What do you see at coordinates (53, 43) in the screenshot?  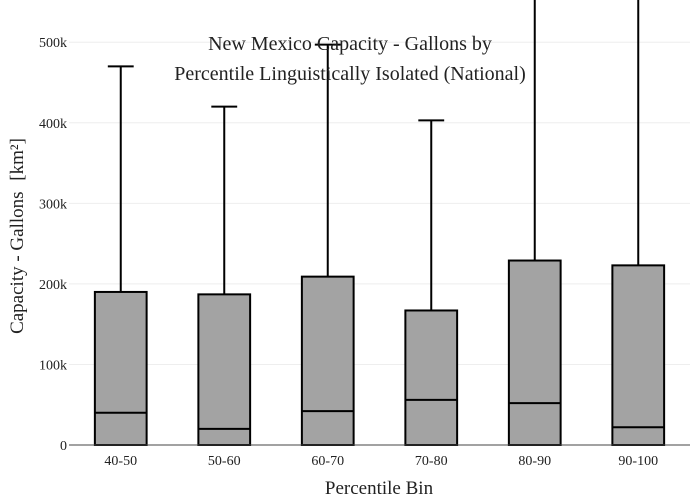 I see `y-tick-label: 500k` at bounding box center [53, 43].